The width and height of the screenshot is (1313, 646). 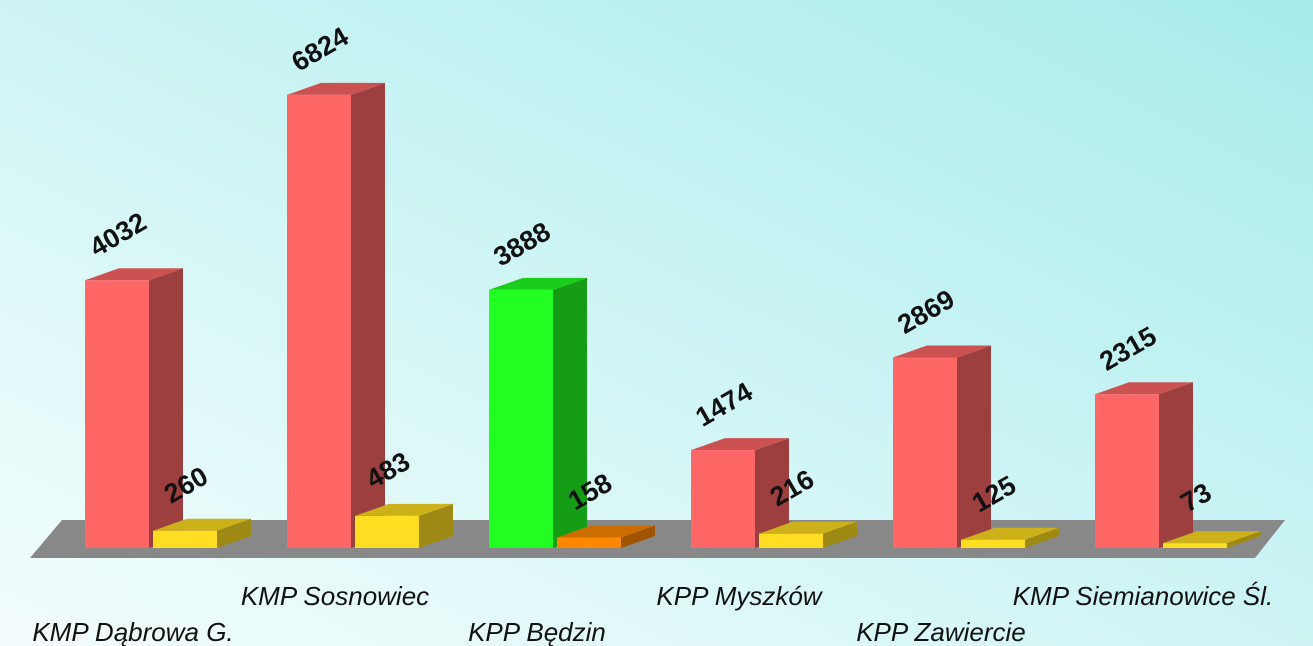 What do you see at coordinates (537, 631) in the screenshot?
I see `x-tick-label: KPP Będzin` at bounding box center [537, 631].